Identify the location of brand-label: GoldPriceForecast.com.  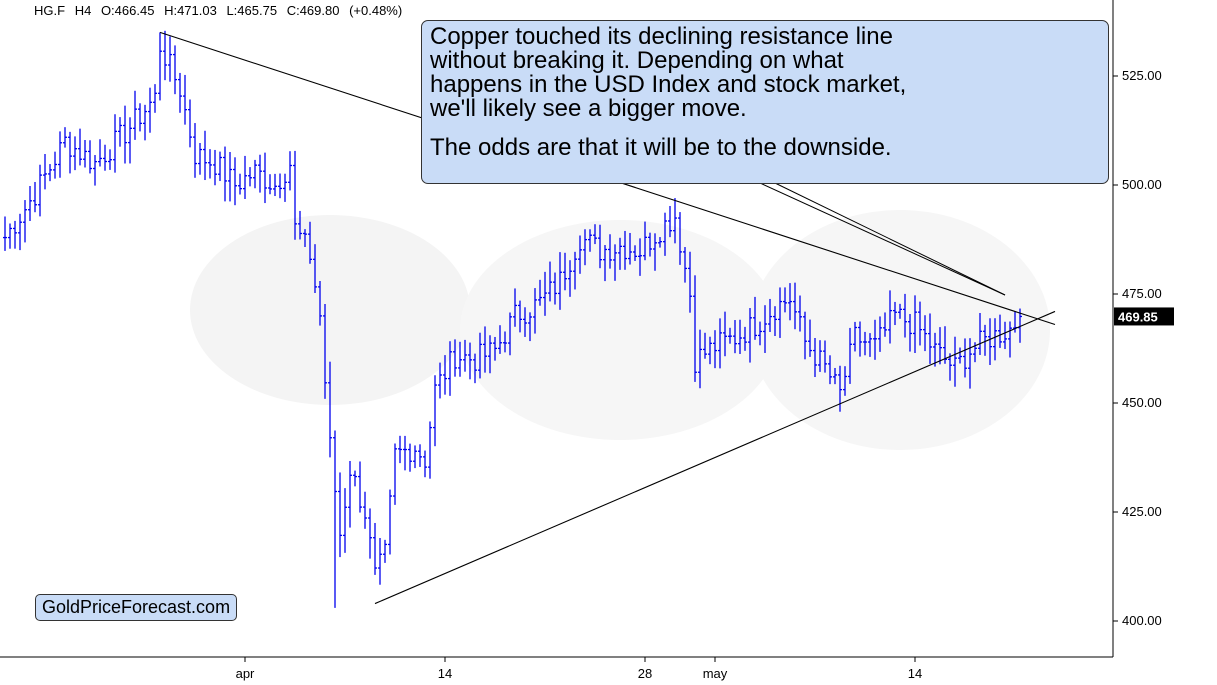
(136, 607).